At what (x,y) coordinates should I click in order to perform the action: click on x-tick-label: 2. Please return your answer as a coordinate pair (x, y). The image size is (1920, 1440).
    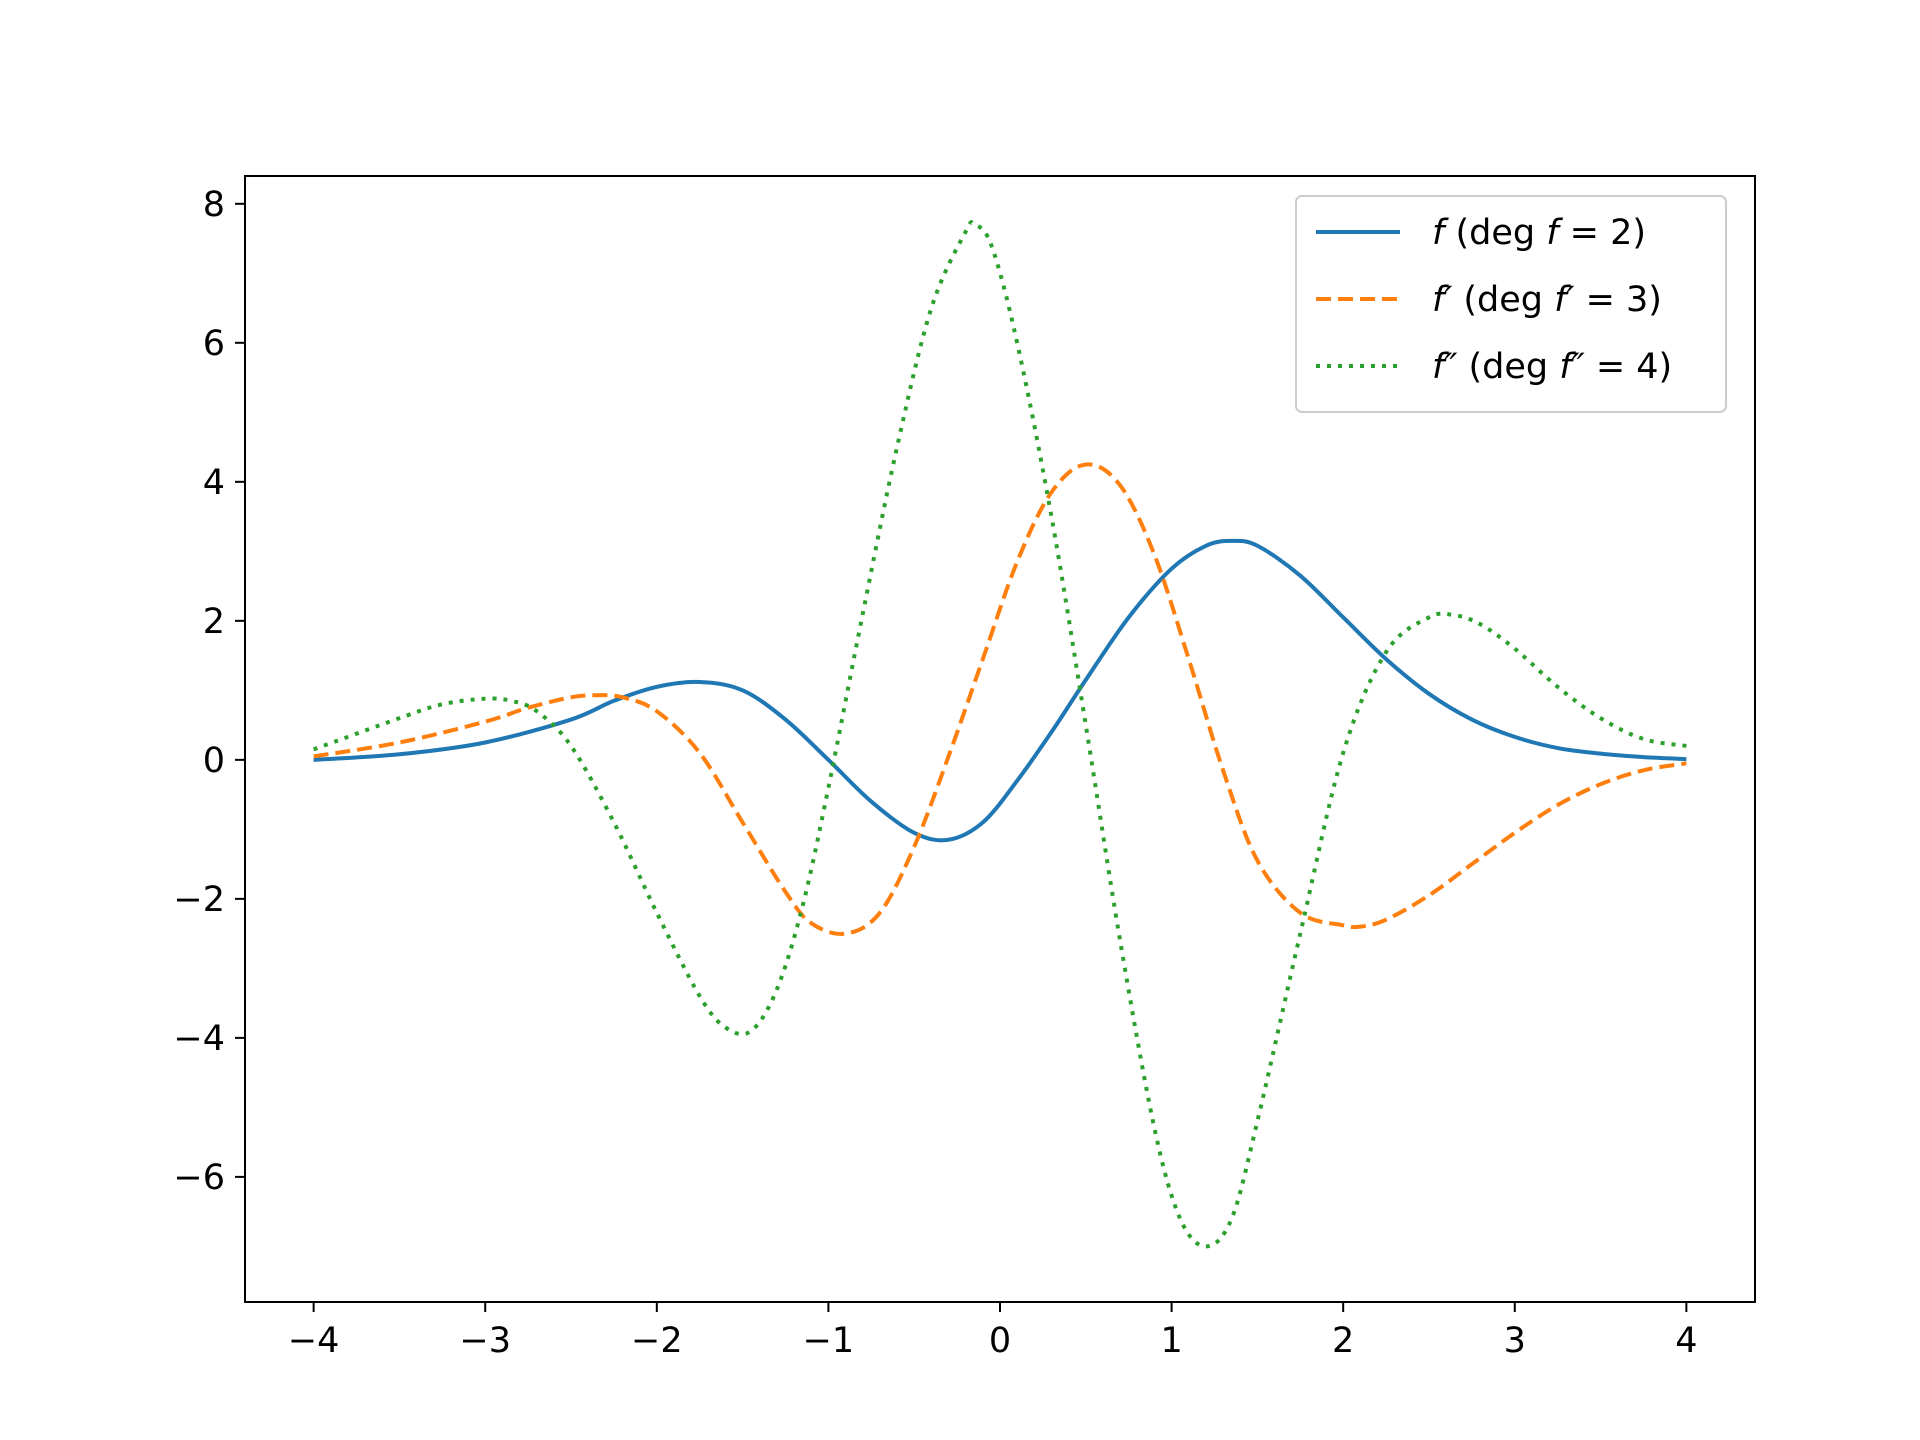
    Looking at the image, I should click on (1343, 1341).